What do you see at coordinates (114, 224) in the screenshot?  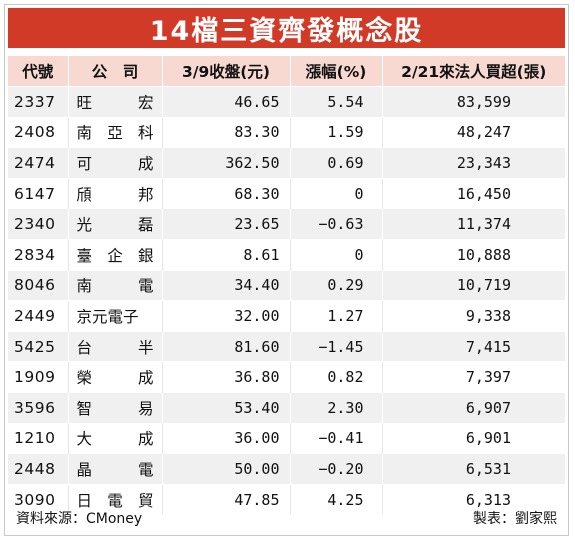 I see `company-name: 光磊` at bounding box center [114, 224].